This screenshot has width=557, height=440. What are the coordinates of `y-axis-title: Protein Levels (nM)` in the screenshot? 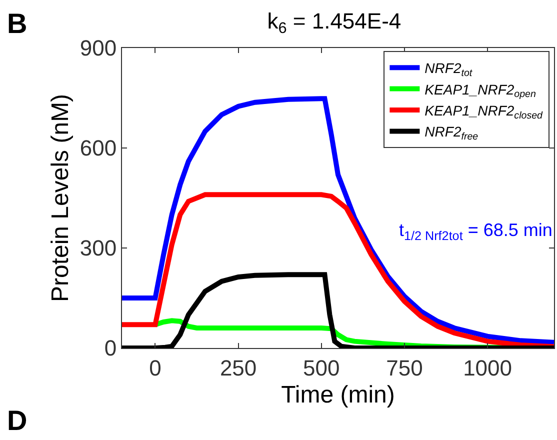 It's located at (60, 198).